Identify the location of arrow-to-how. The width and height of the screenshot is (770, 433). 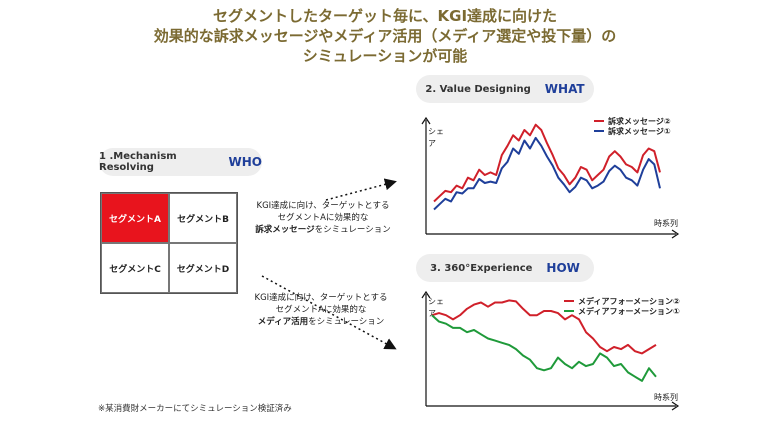
(329, 312).